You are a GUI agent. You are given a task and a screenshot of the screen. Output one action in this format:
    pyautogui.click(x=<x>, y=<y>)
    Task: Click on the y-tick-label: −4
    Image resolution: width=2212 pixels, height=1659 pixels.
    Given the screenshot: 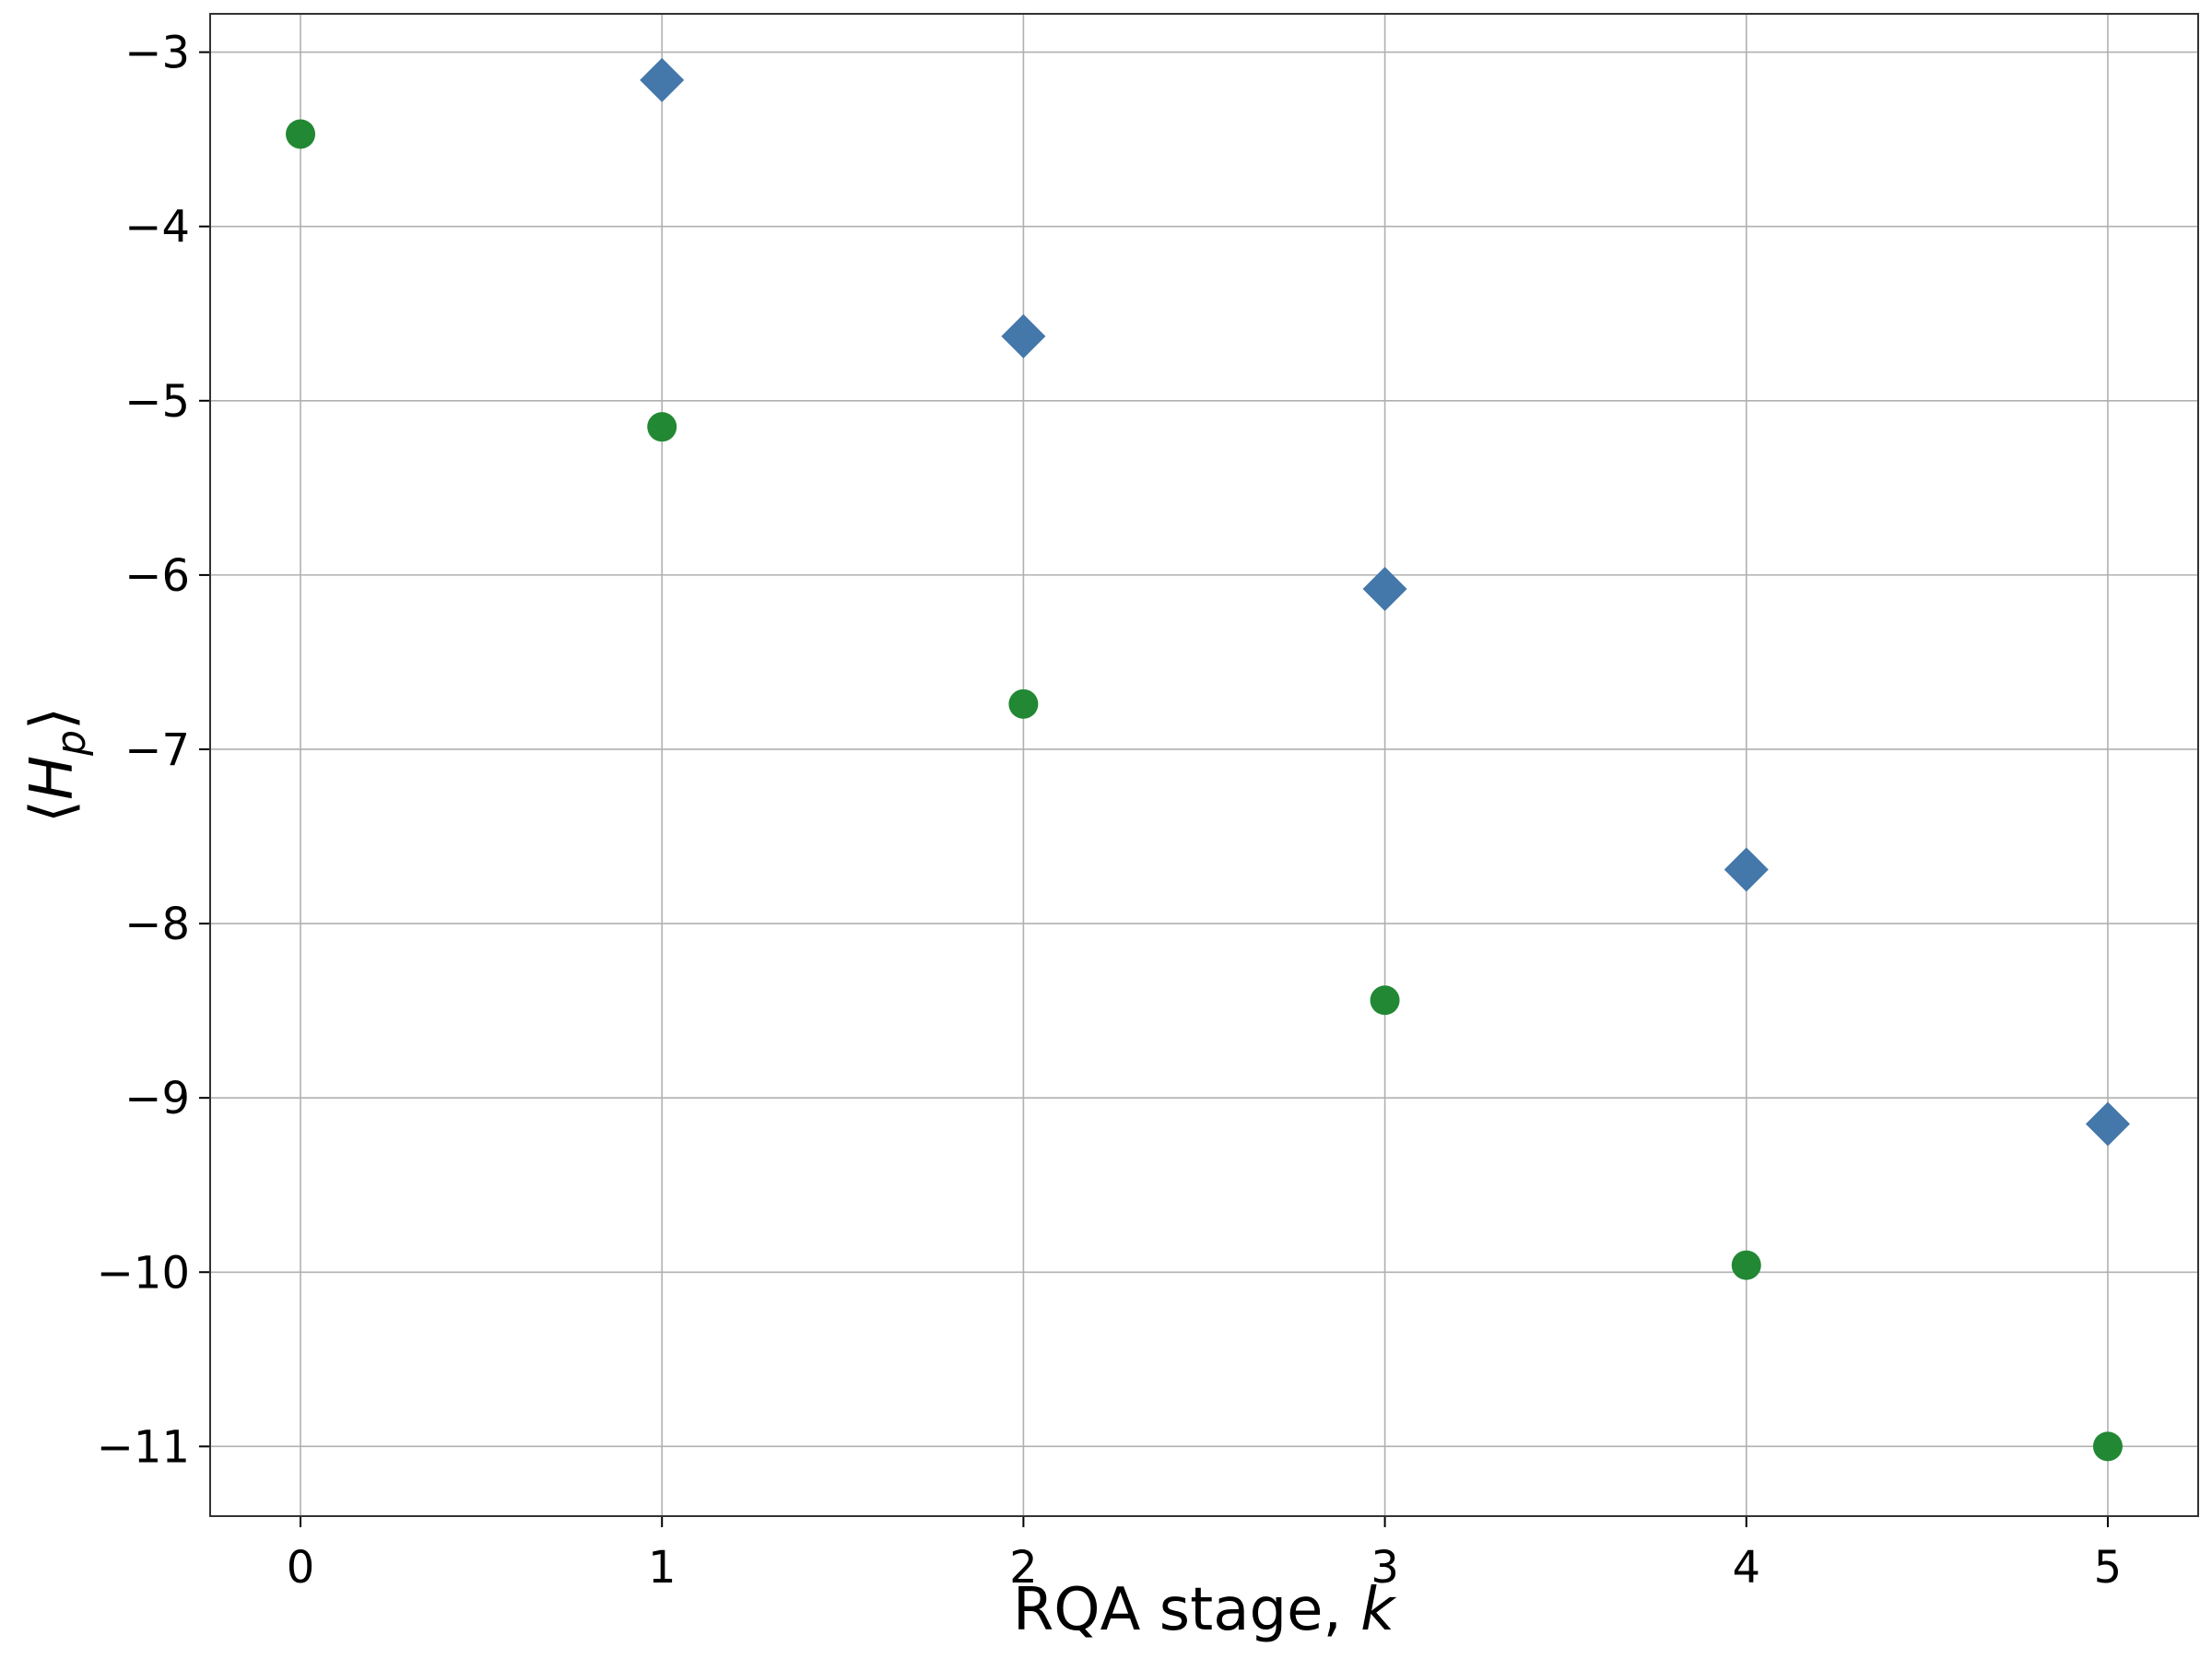 What is the action you would take?
    pyautogui.click(x=157, y=227)
    